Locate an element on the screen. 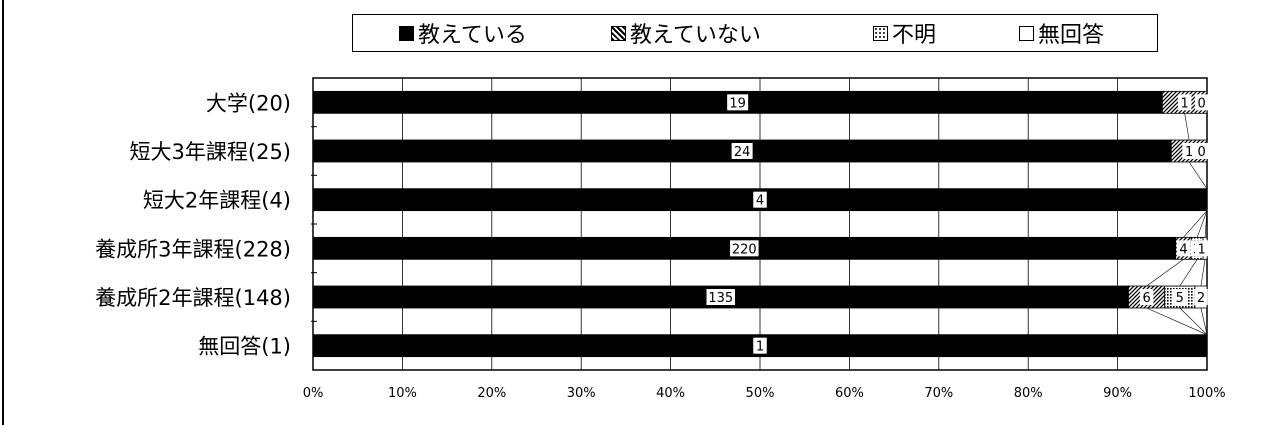 The height and width of the screenshot is (425, 1262). data-label: 220 is located at coordinates (744, 249).